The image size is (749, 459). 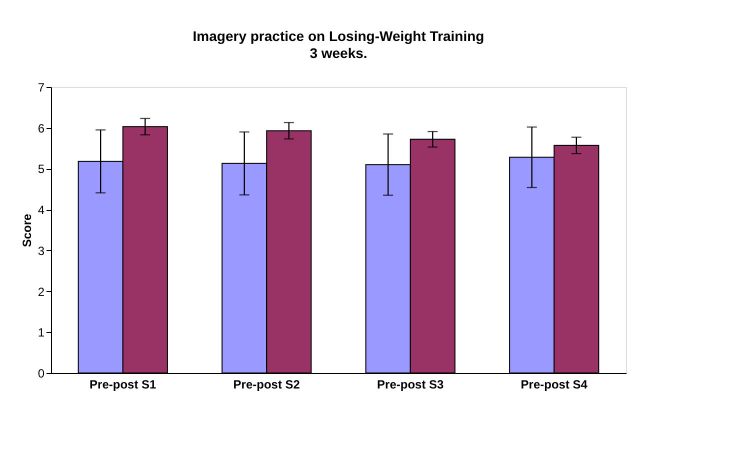 What do you see at coordinates (41, 128) in the screenshot?
I see `y-tick-label: 6` at bounding box center [41, 128].